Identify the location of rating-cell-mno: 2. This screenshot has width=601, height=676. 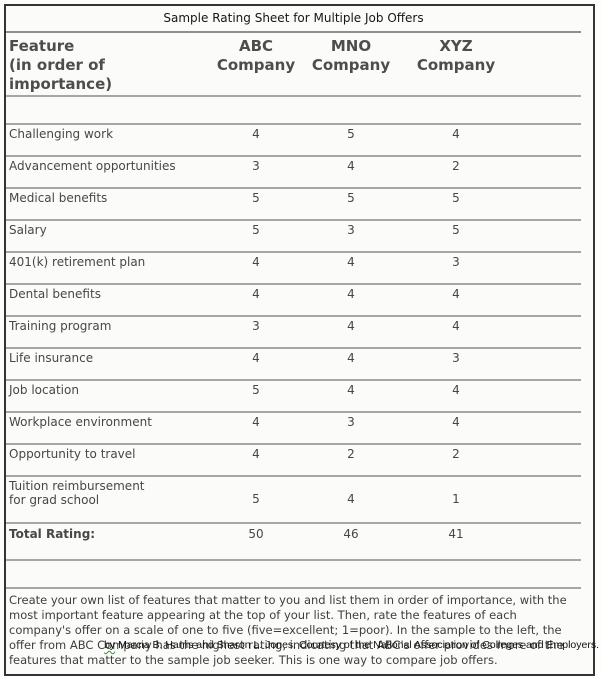
(351, 459).